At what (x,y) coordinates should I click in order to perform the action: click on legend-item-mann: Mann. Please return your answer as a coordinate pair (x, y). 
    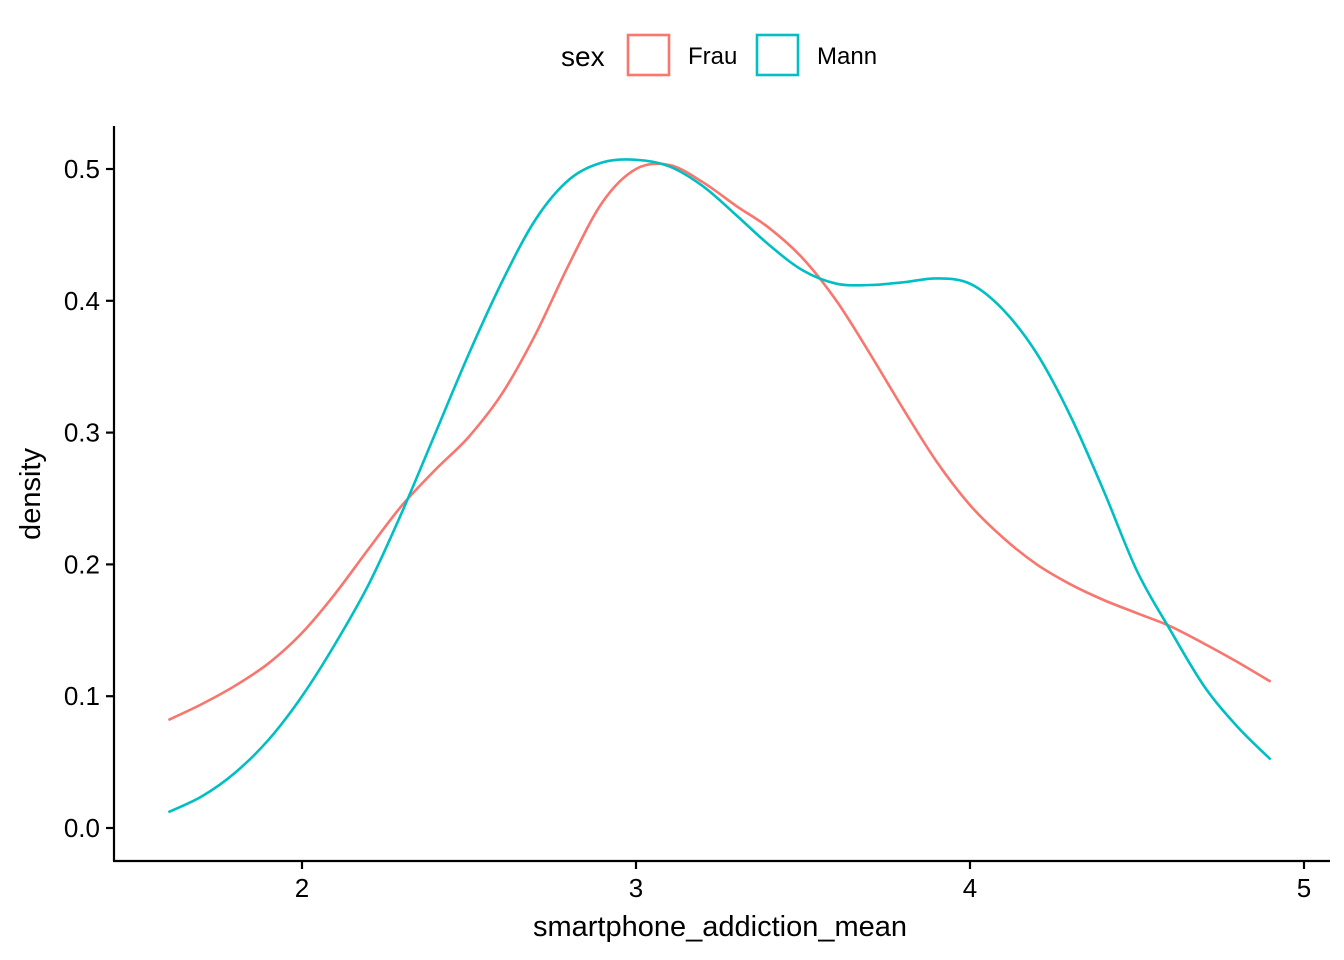
    Looking at the image, I should click on (816, 55).